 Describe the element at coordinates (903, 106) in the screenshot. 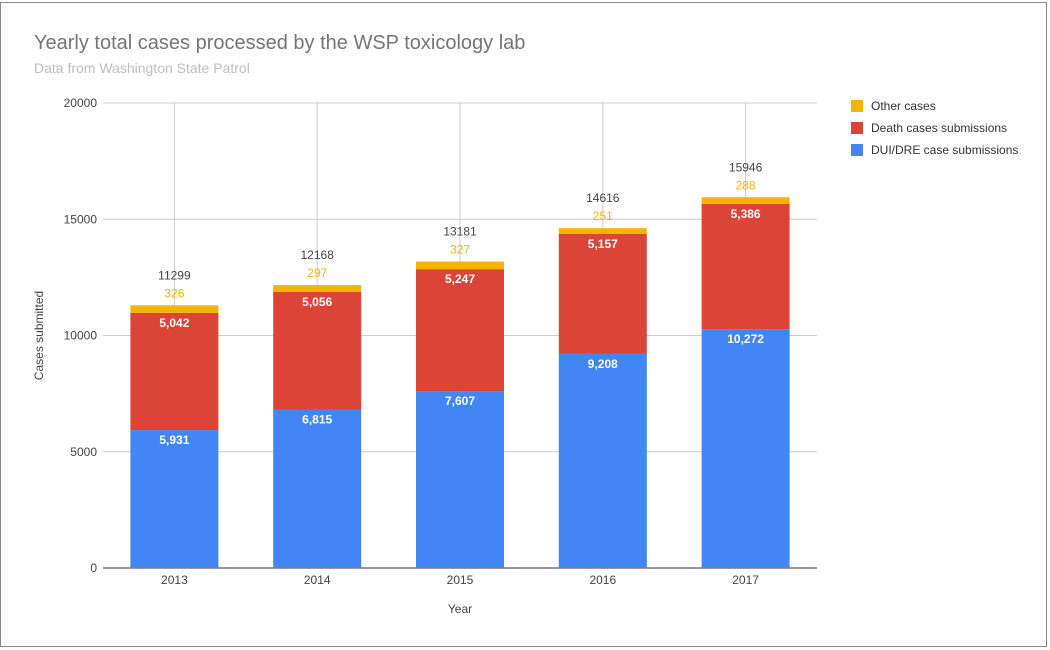

I see `legend-label: Other cases` at that location.